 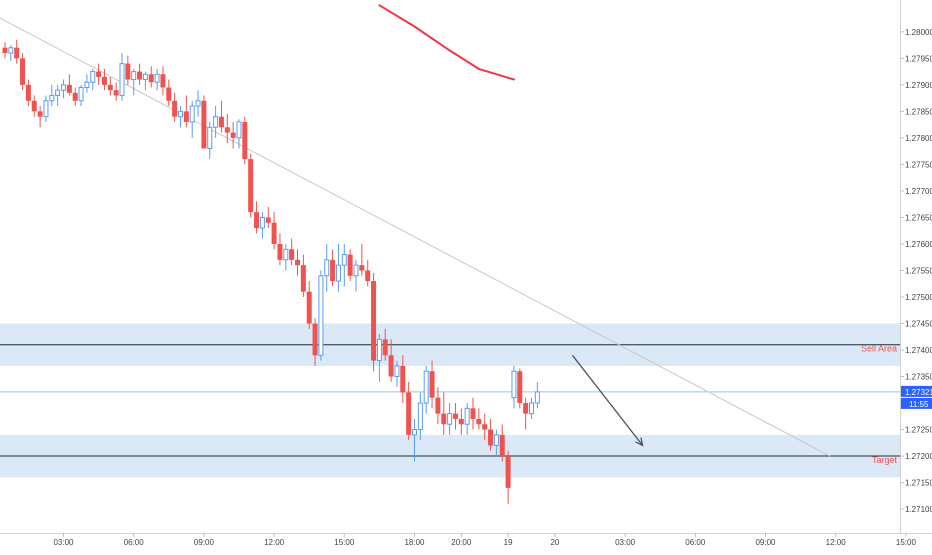 I want to click on current-price-label: 1.27321, so click(x=918, y=392).